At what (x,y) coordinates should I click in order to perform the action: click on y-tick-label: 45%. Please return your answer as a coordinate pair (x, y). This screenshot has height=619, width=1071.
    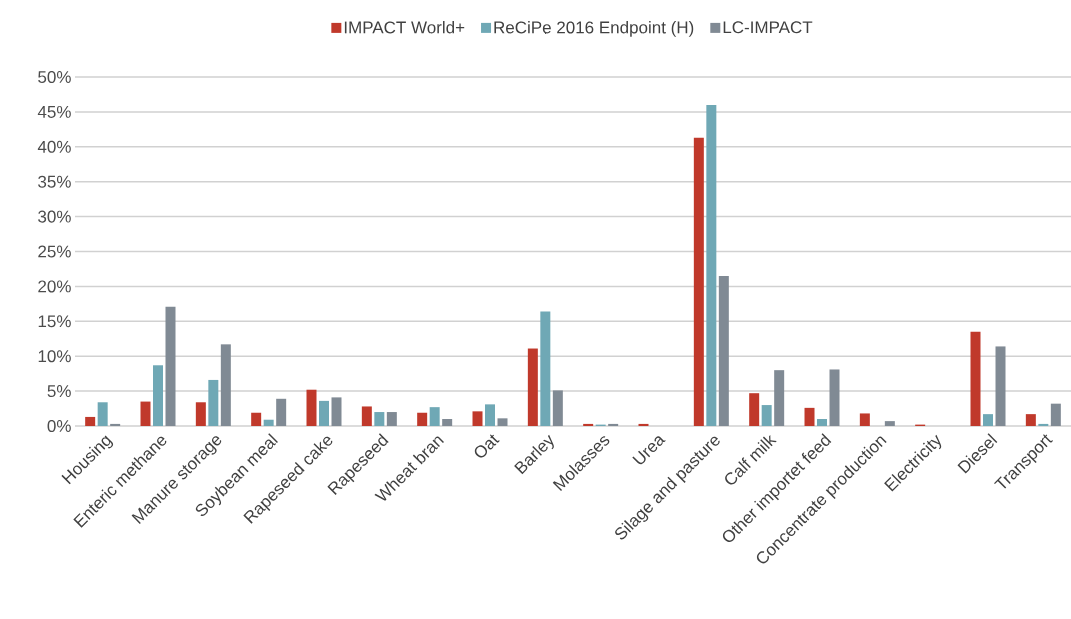
    Looking at the image, I should click on (54, 111).